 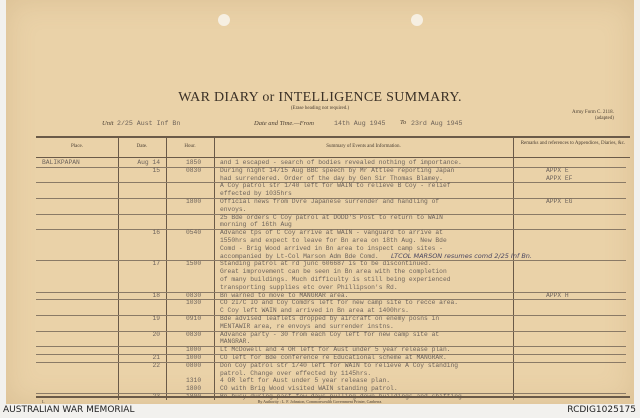 I want to click on entry-hour: 1850, so click(x=194, y=162).